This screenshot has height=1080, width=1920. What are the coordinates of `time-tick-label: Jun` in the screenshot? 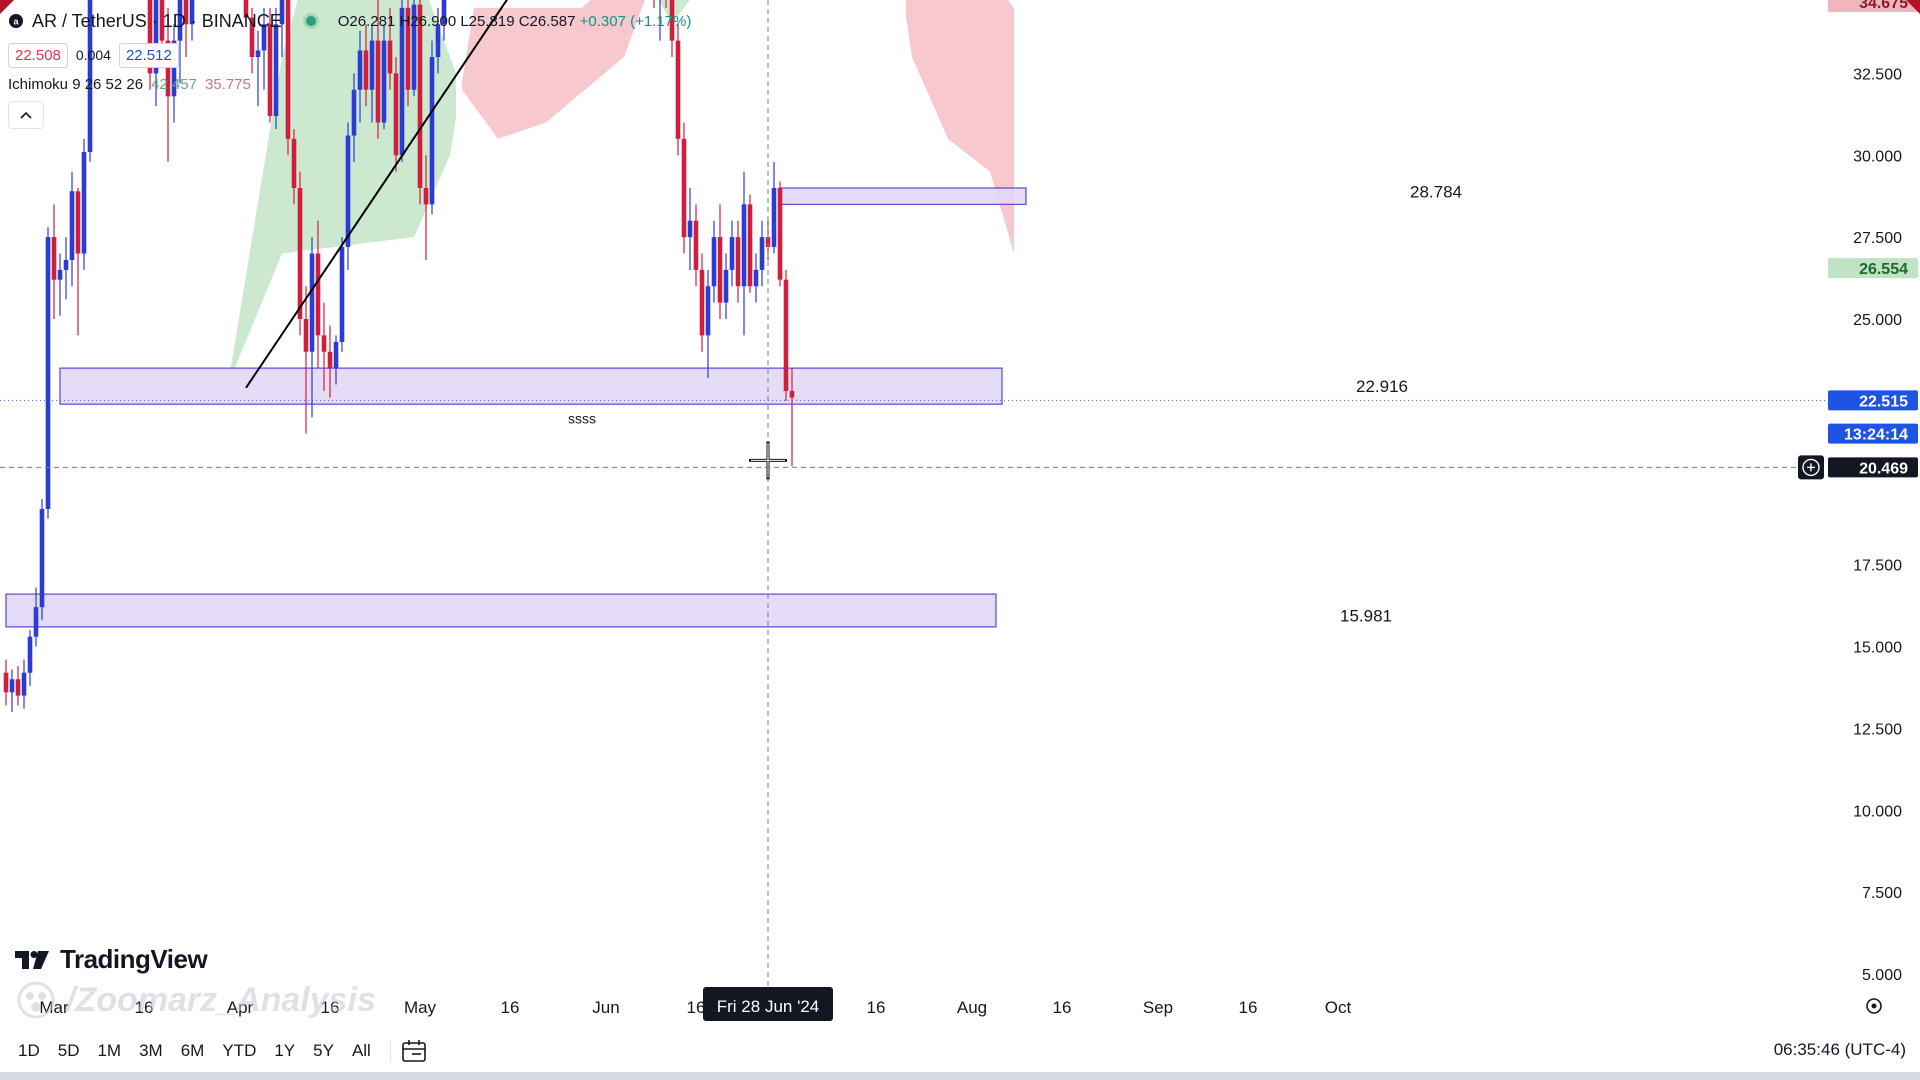 It's located at (605, 1007).